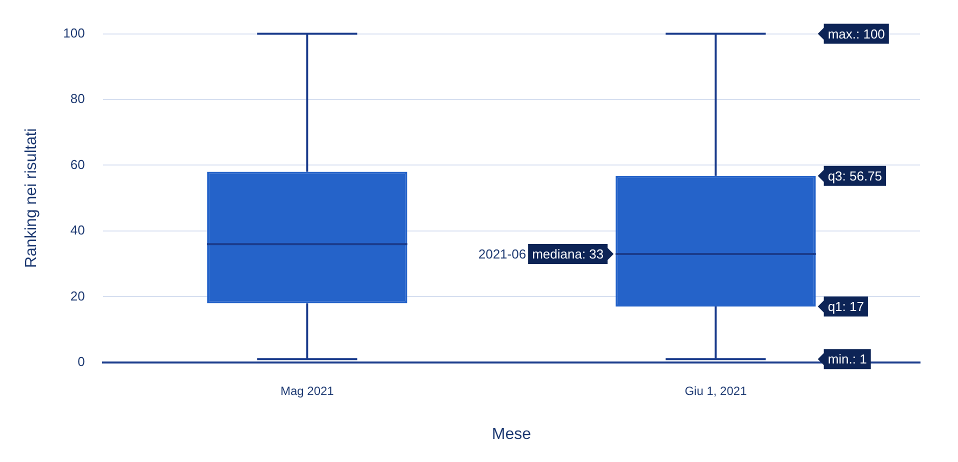 This screenshot has height=462, width=958. What do you see at coordinates (512, 434) in the screenshot?
I see `x-axis-title: Mese` at bounding box center [512, 434].